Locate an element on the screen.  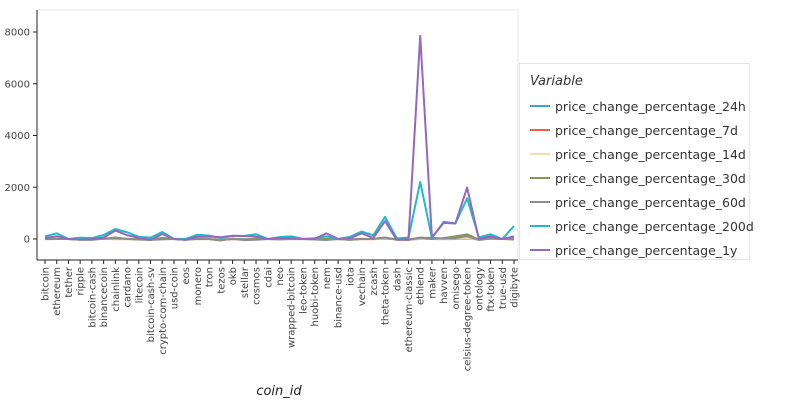
x-tick-label: dash is located at coordinates (397, 279).